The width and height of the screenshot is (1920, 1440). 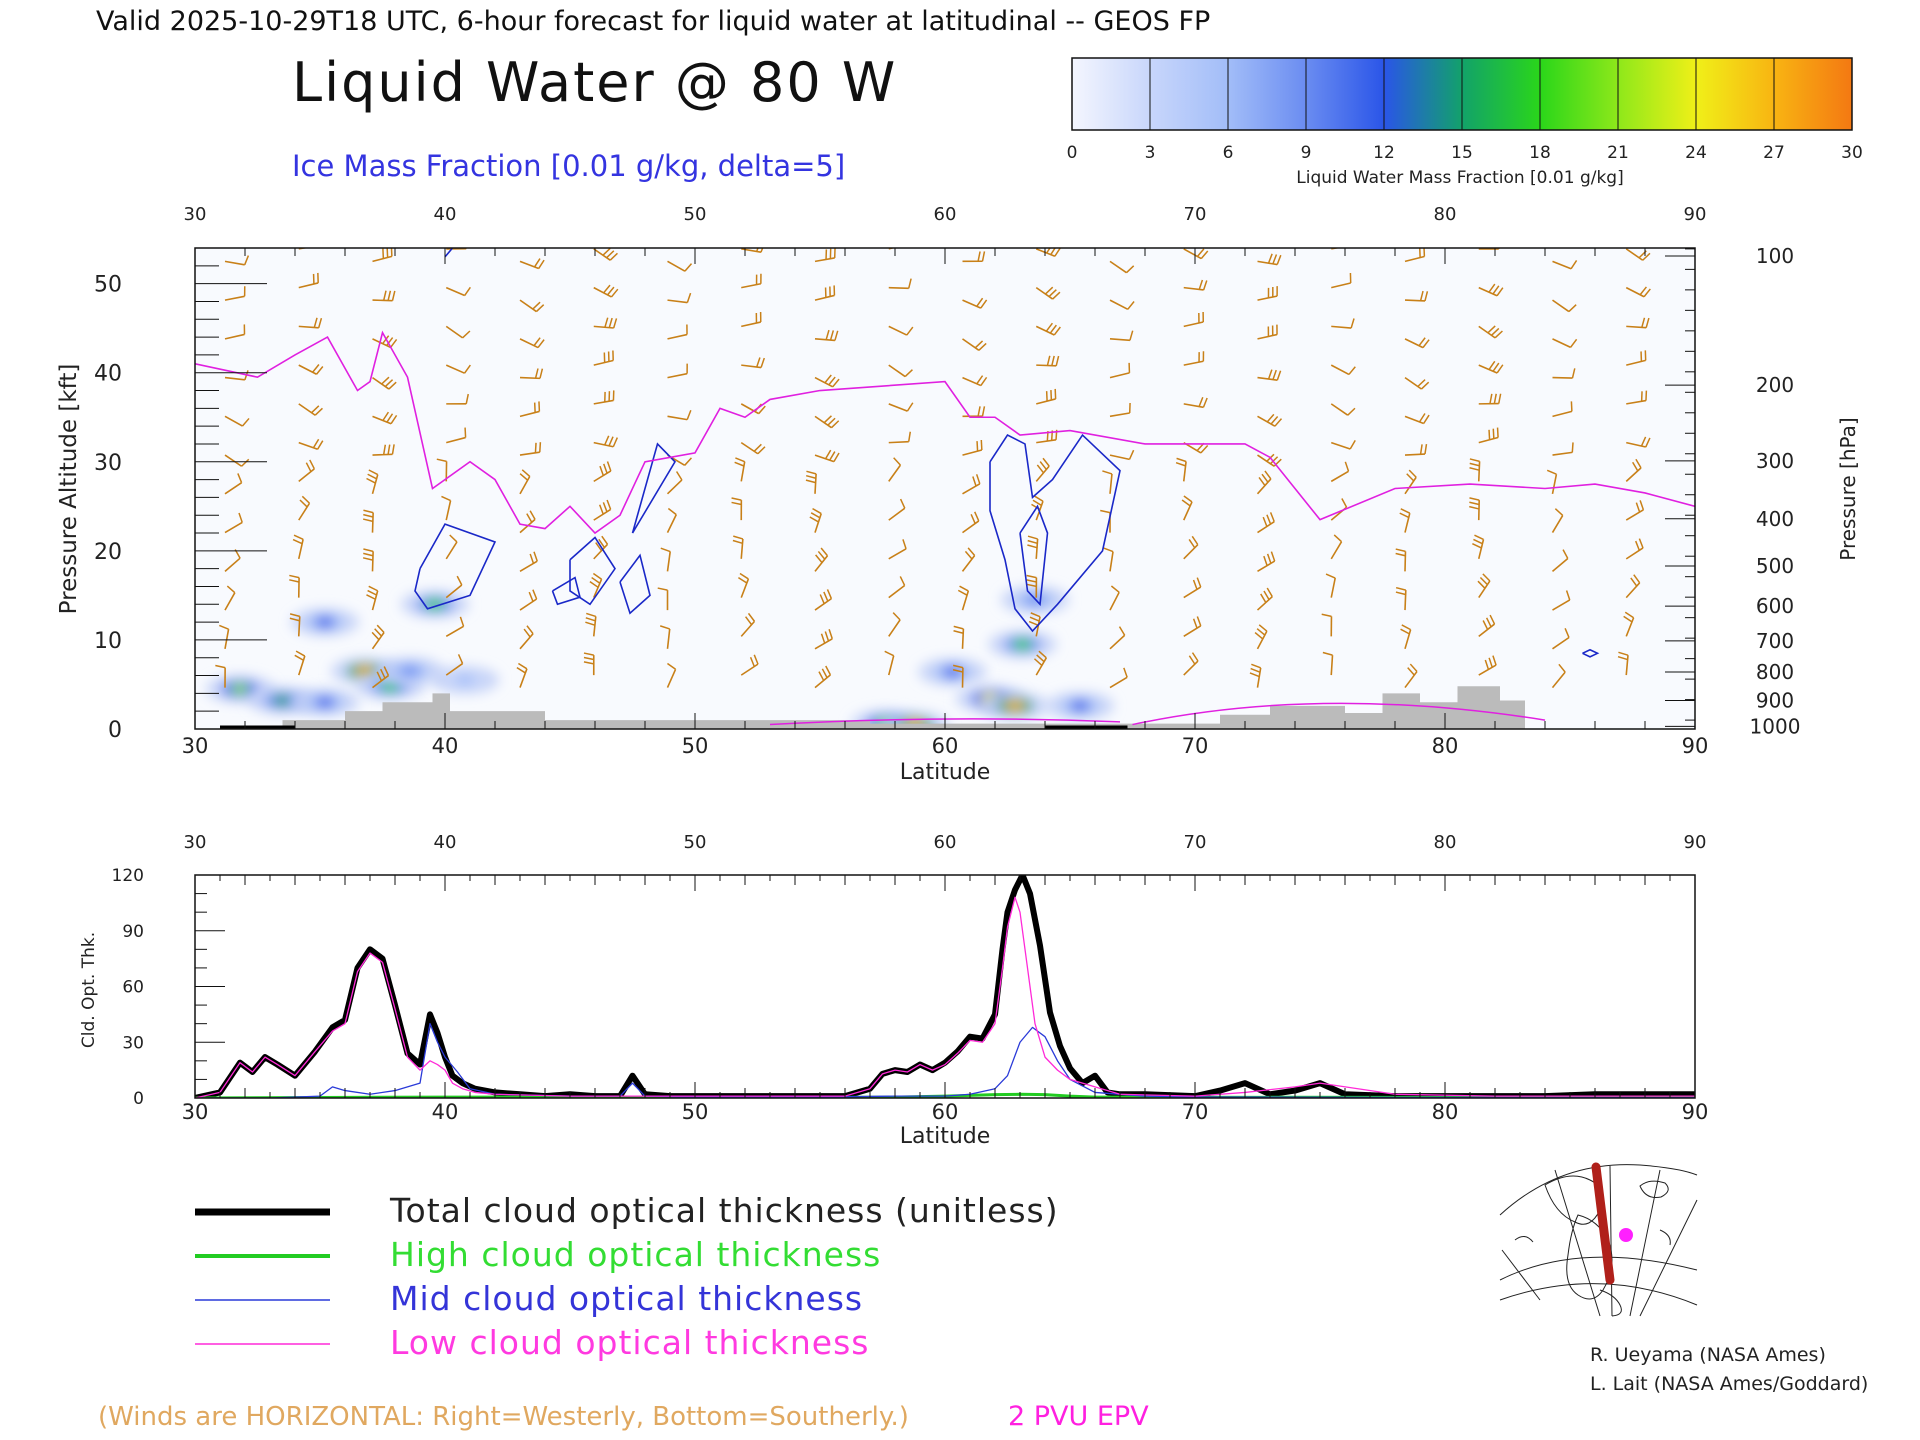 I want to click on top-xtick-label: 90, so click(x=1695, y=746).